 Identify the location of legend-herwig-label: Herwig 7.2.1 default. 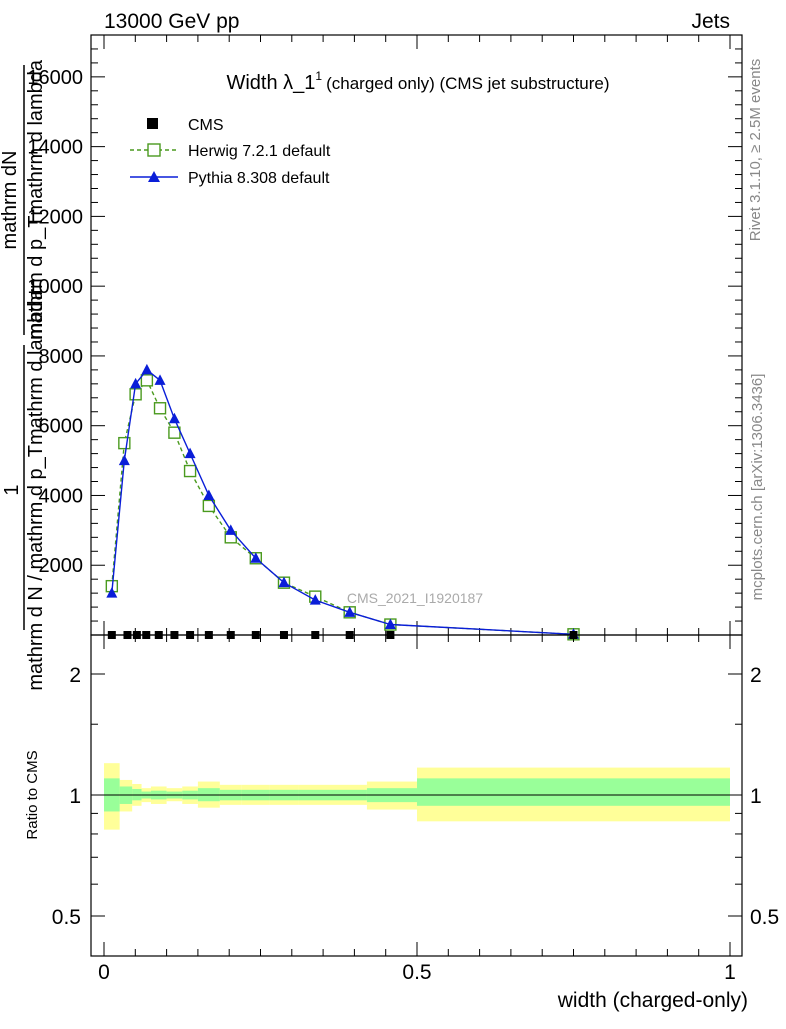
(259, 151).